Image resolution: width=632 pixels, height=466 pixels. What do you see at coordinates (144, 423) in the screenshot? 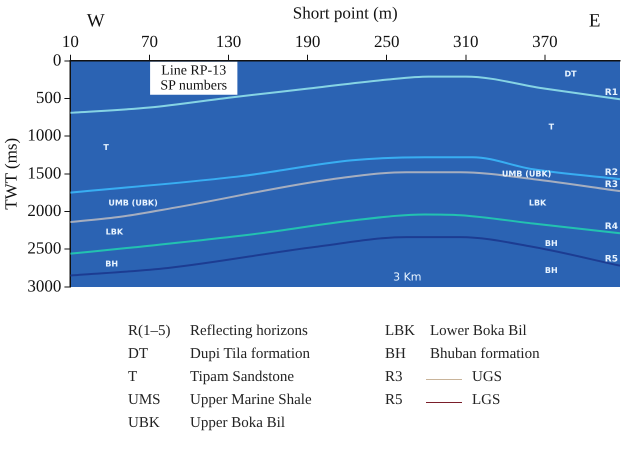
I see `text: UBK` at bounding box center [144, 423].